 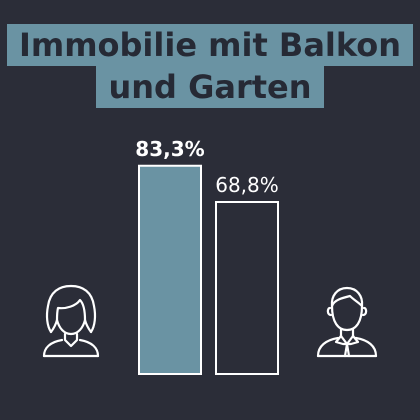 What do you see at coordinates (210, 45) in the screenshot?
I see `title-line-1: Immobilie mit Balkon` at bounding box center [210, 45].